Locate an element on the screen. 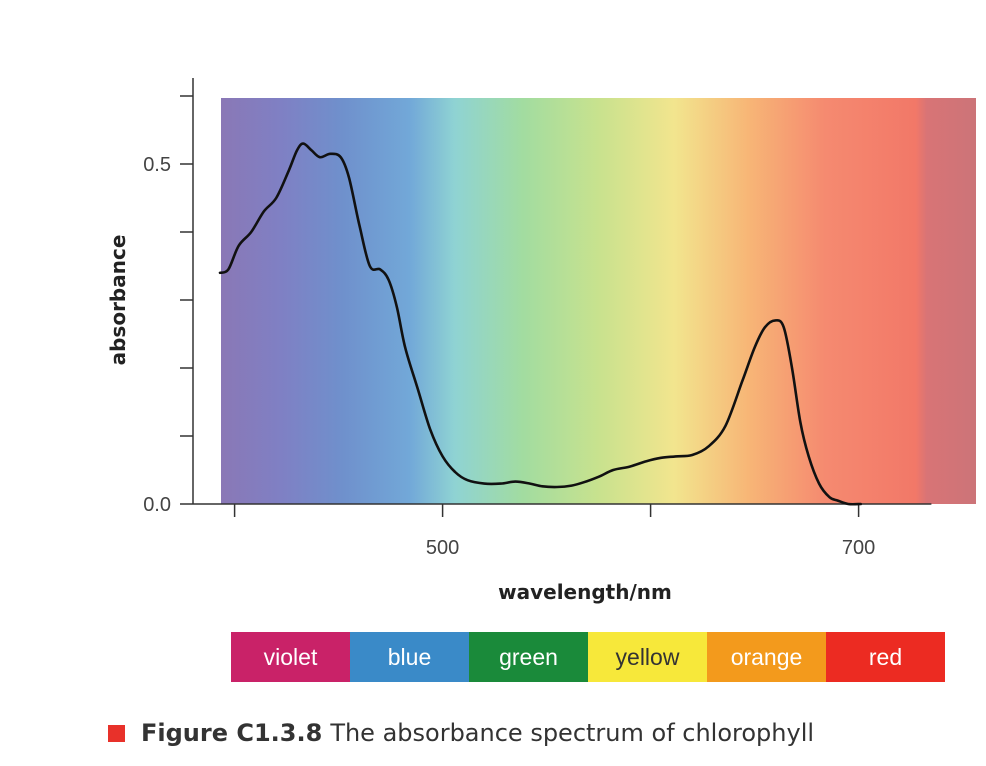 This screenshot has width=986, height=766. y-axis-title: absorbance is located at coordinates (118, 300).